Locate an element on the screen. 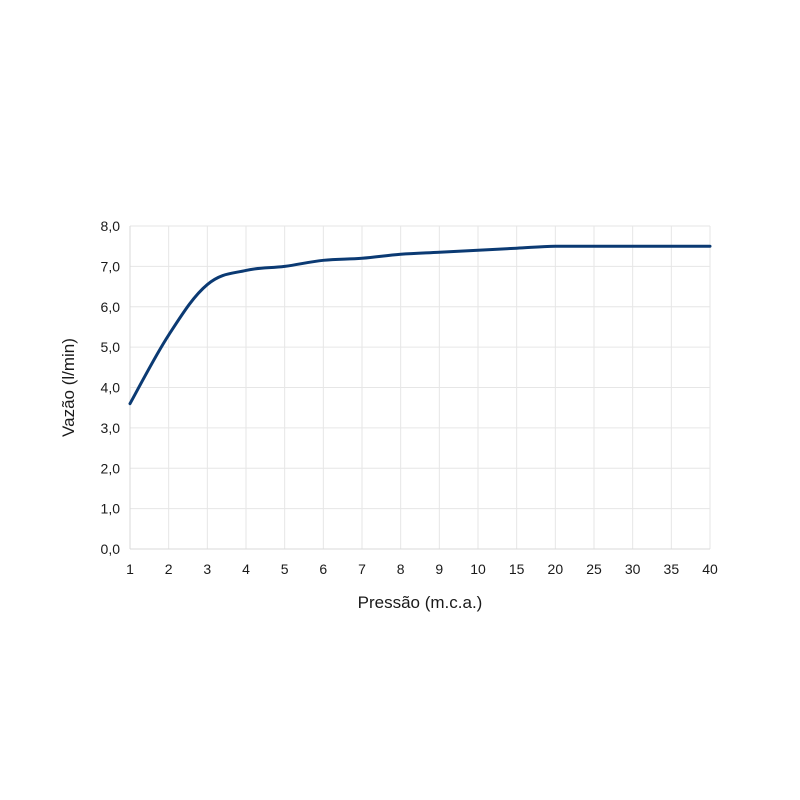 This screenshot has width=800, height=800. x-axis-title: Pressão (m.c.a.) is located at coordinates (420, 602).